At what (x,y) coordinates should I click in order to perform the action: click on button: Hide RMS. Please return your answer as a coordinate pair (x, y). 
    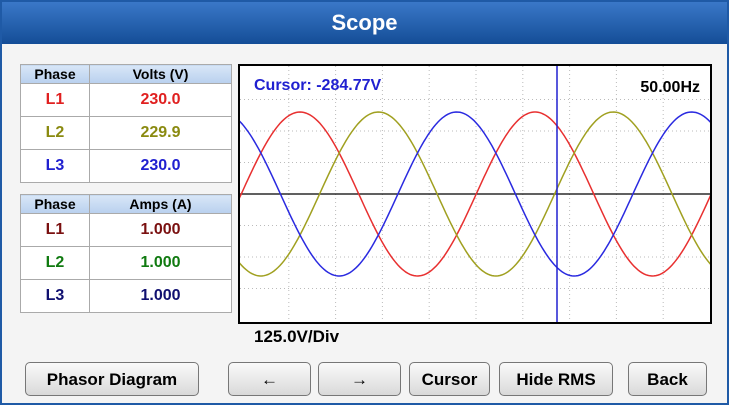
    Looking at the image, I should click on (556, 379).